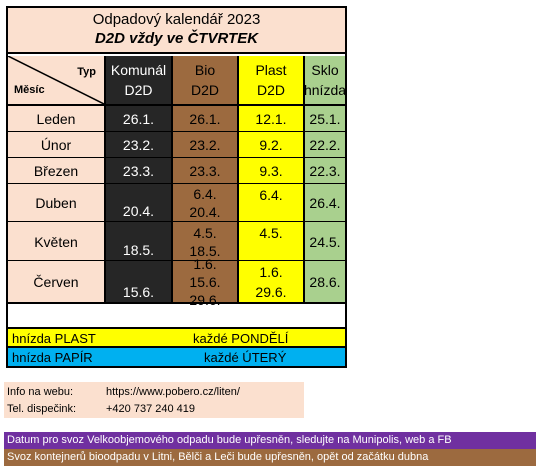 The height and width of the screenshot is (467, 540). I want to click on sklo-cell: 24.5., so click(324, 241).